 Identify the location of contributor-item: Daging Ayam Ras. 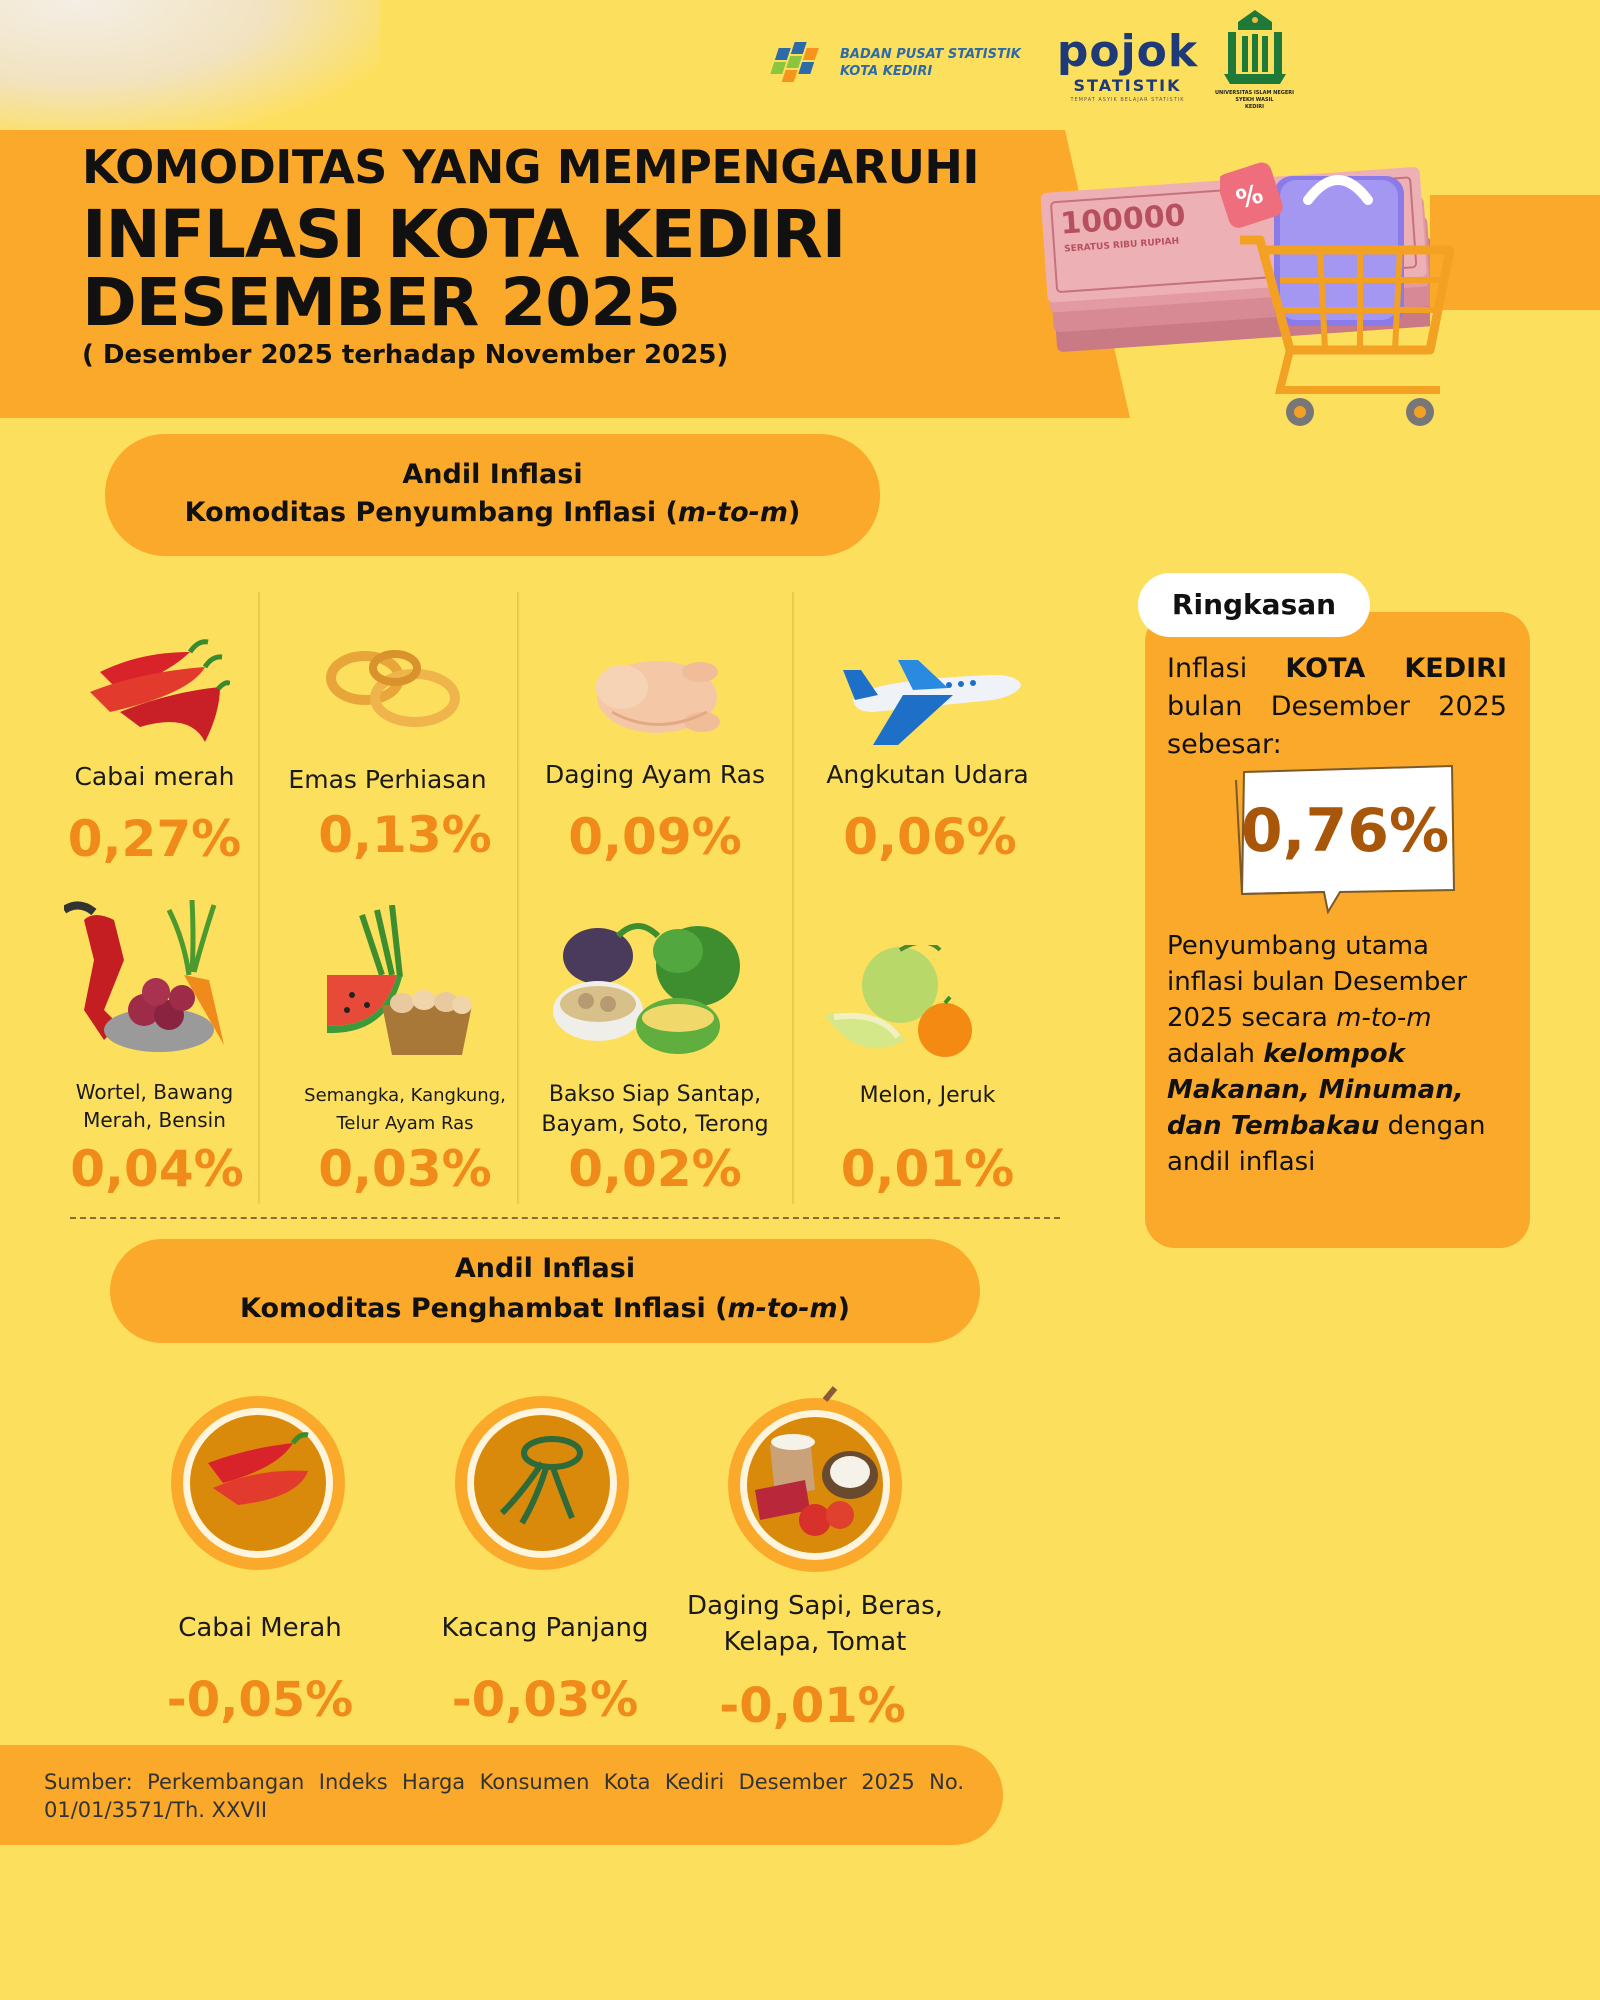
(655, 774).